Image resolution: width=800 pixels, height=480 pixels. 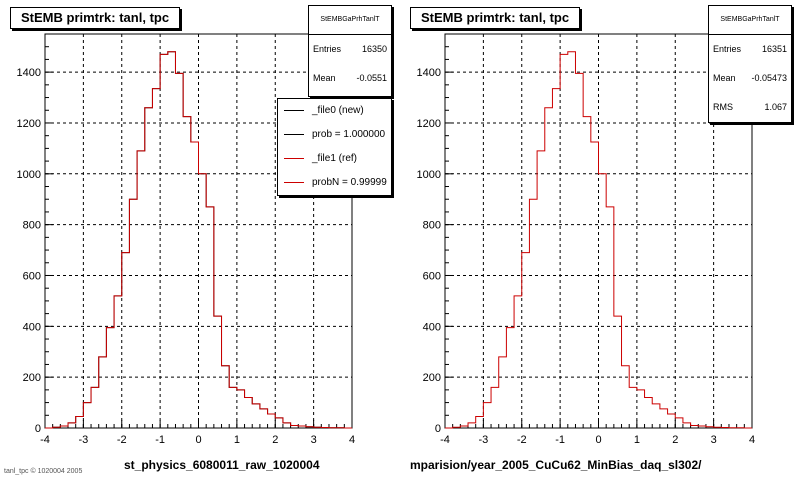 What do you see at coordinates (350, 78) in the screenshot?
I see `panel-1-stats-row: Mean -0.0551` at bounding box center [350, 78].